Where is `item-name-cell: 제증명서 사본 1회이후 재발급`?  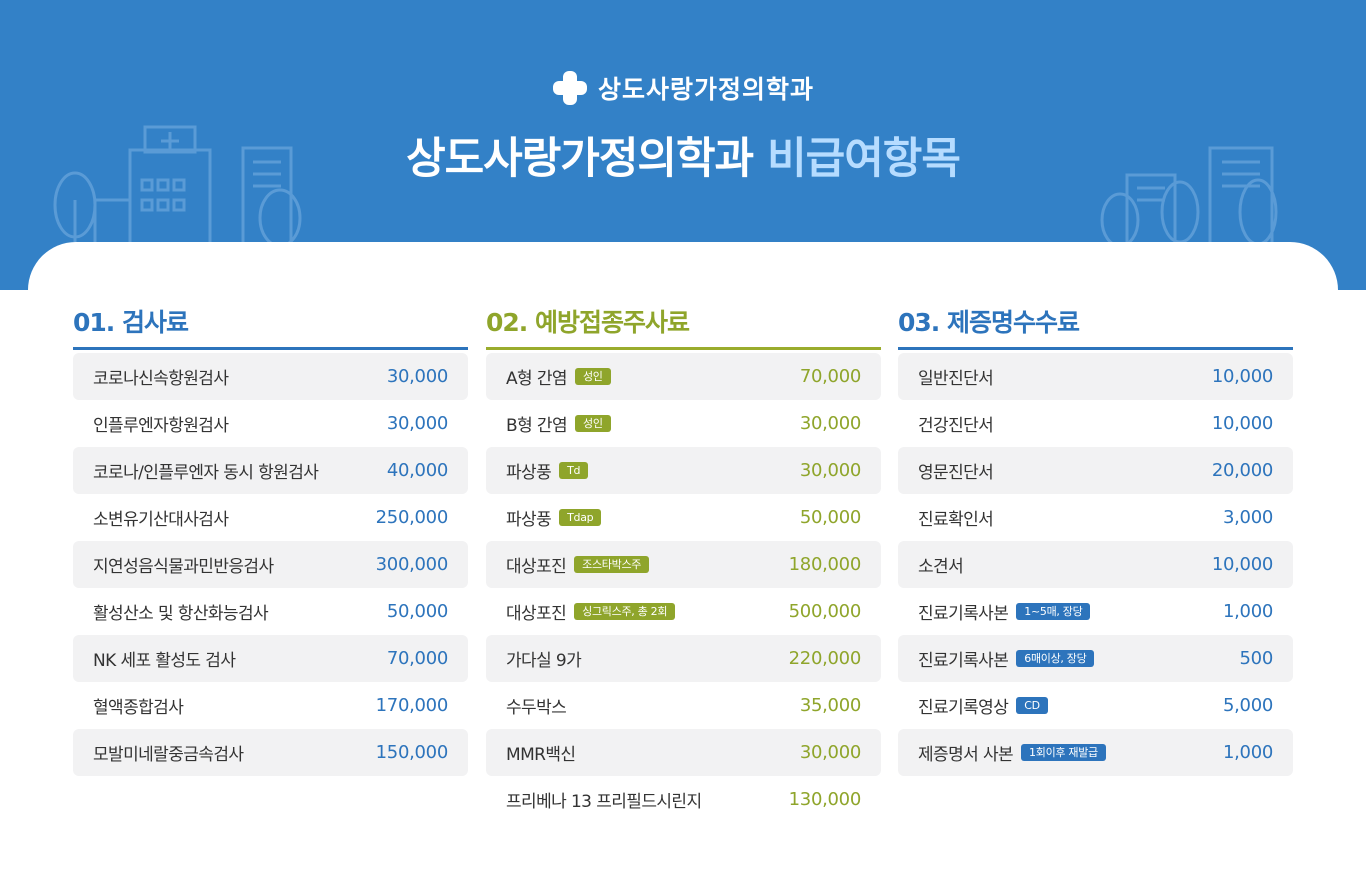
item-name-cell: 제증명서 사본 1회이후 재발급 is located at coordinates (1012, 752).